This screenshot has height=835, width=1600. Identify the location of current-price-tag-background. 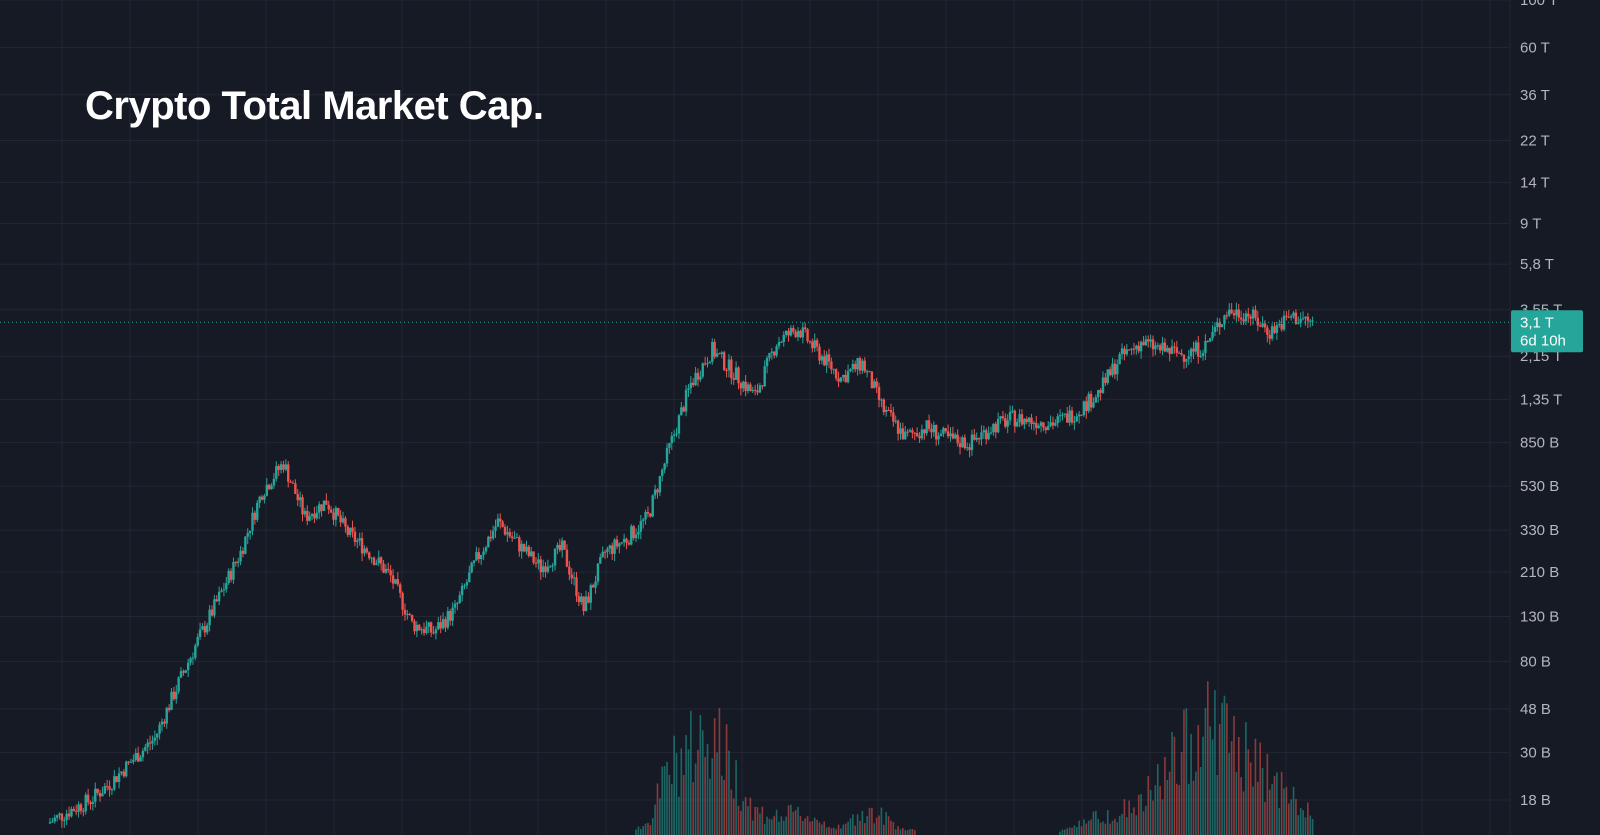
(1547, 331).